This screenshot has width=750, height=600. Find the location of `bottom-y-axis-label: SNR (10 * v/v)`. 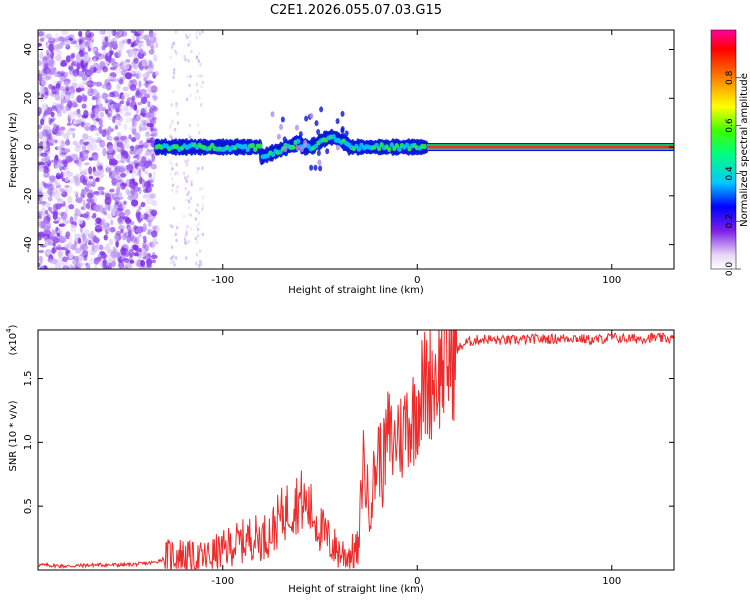

bottom-y-axis-label: SNR (10 * v/v) is located at coordinates (13, 435).